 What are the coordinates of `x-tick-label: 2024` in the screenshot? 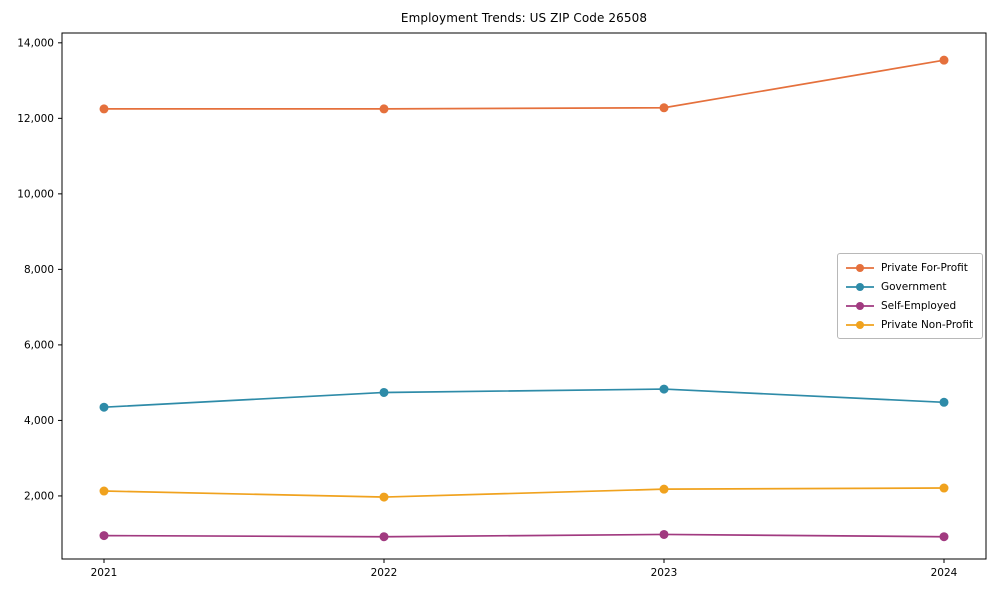 It's located at (944, 573).